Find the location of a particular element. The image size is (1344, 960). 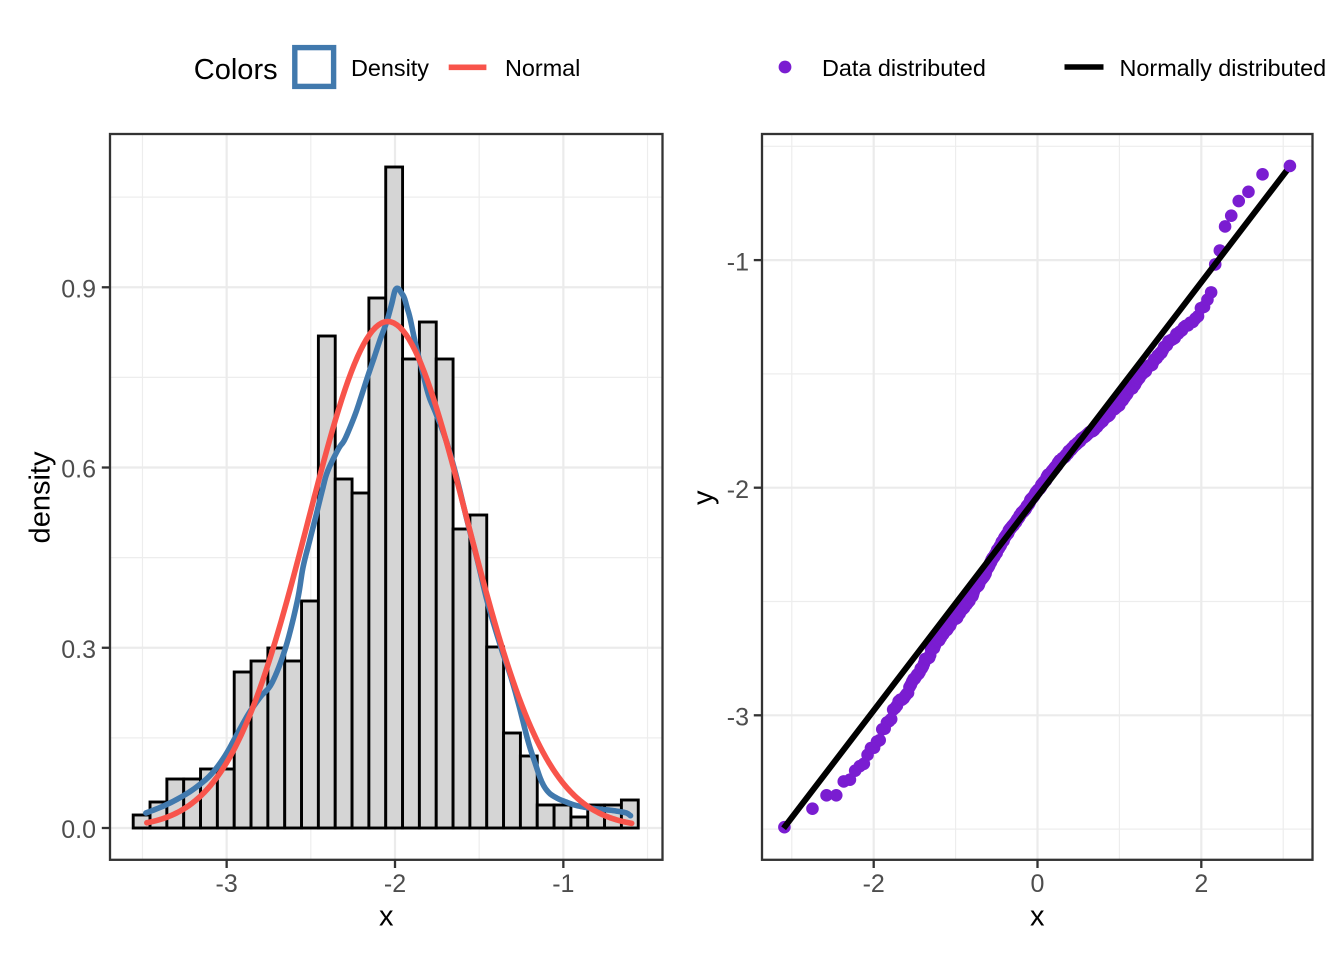

svg-text: 0.3 is located at coordinates (78, 650).